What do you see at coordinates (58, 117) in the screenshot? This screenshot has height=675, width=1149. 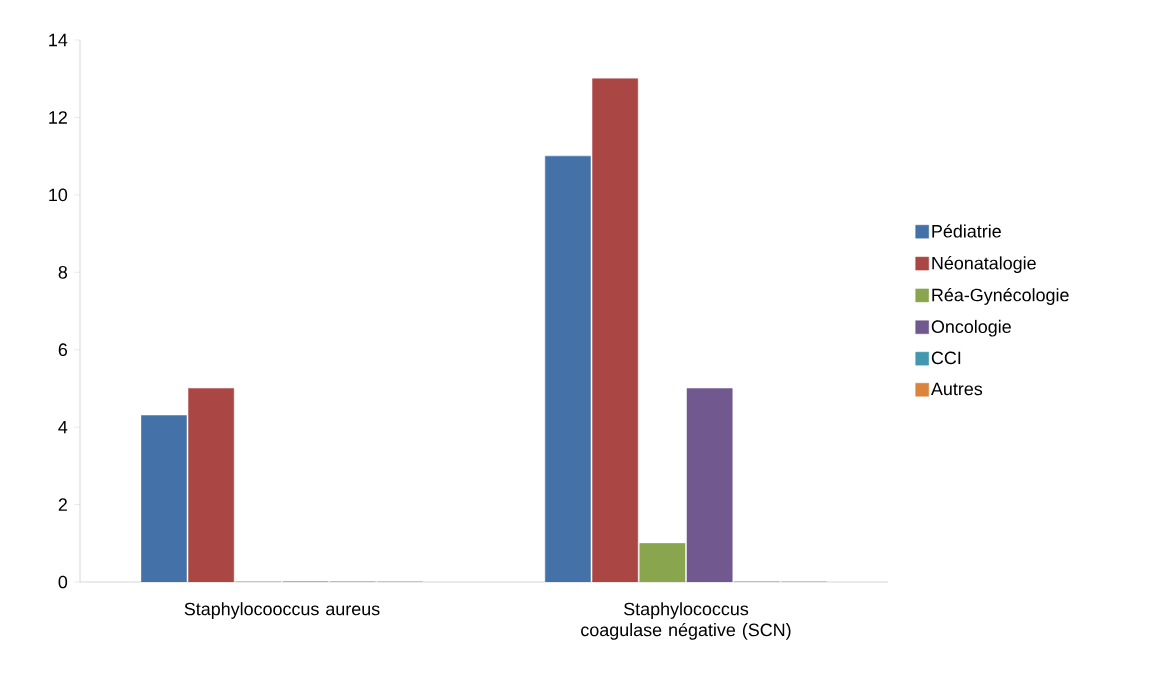 I see `y-tick-label: 12` at bounding box center [58, 117].